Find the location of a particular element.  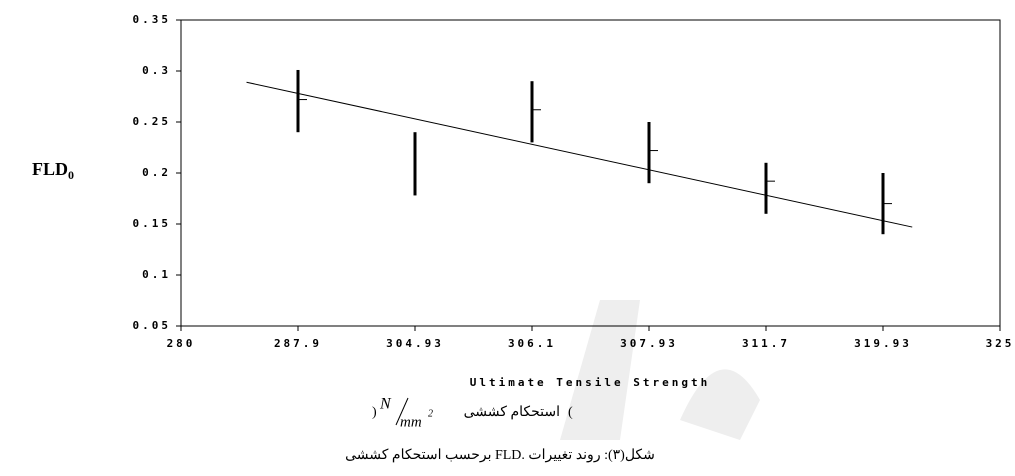

x-axis-label: Ultimate Tensile Strength is located at coordinates (590, 382).